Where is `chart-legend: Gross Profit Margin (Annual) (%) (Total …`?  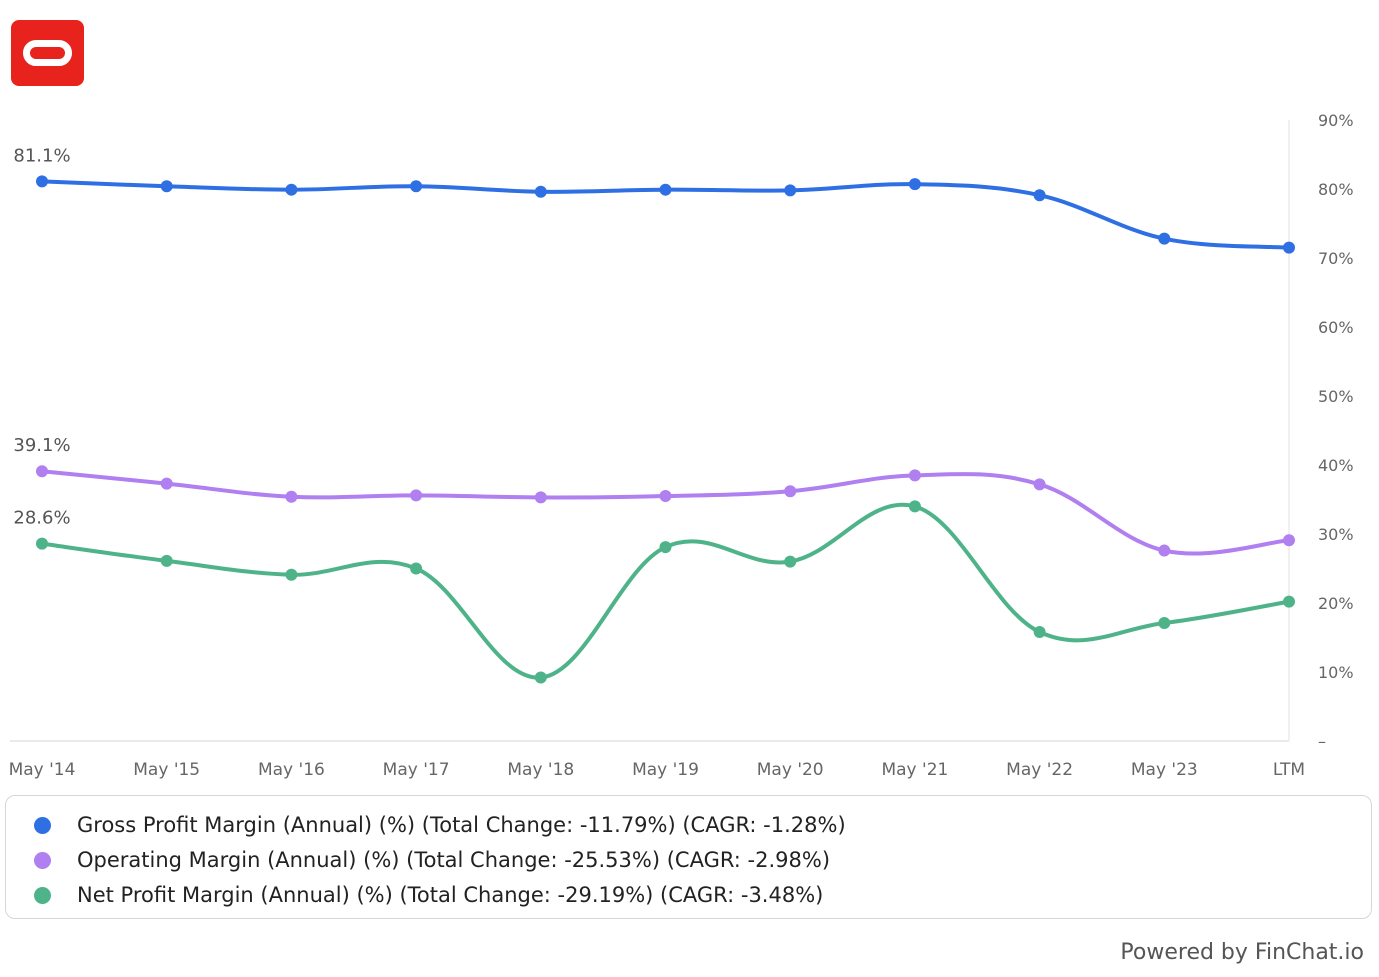
chart-legend: Gross Profit Margin (Annual) (%) (Total … is located at coordinates (688, 857).